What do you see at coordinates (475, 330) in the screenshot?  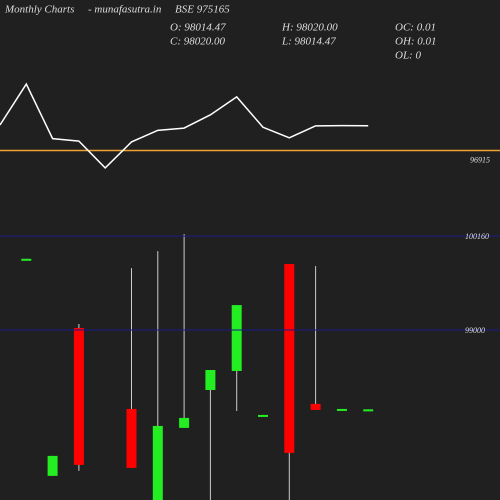 I see `y-tick-label: 99000` at bounding box center [475, 330].